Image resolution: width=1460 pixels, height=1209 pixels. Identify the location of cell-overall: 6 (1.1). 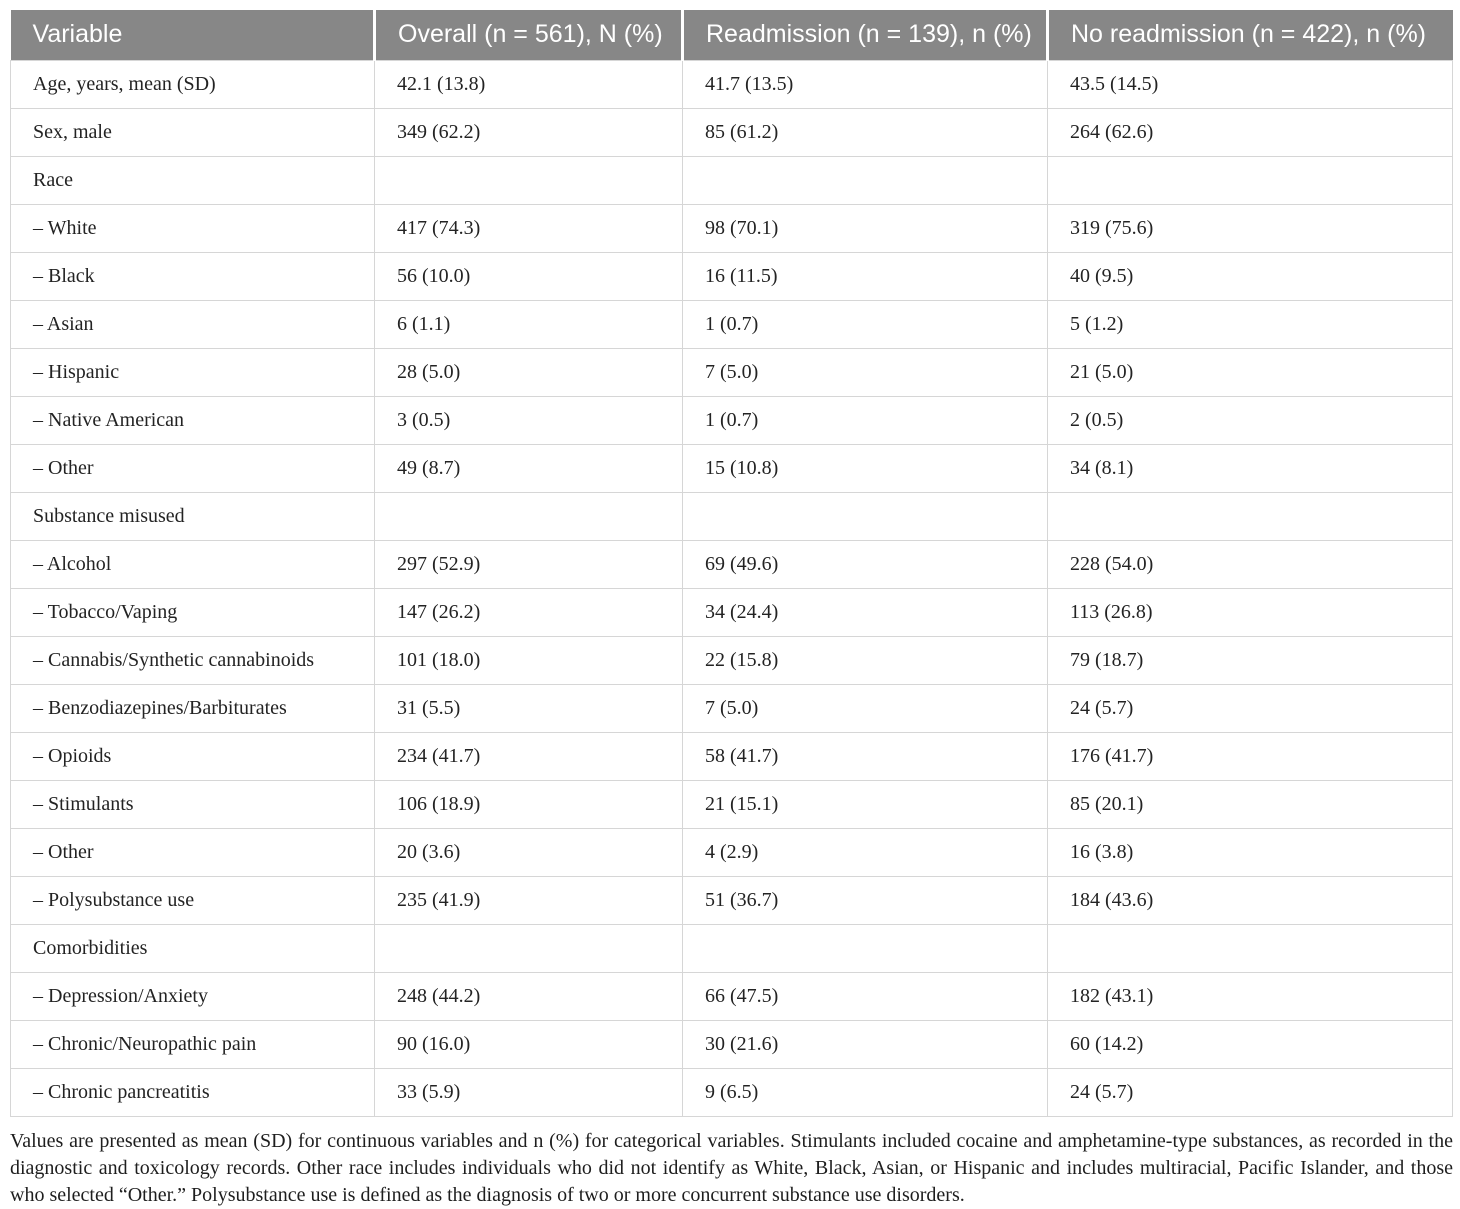
(528, 324).